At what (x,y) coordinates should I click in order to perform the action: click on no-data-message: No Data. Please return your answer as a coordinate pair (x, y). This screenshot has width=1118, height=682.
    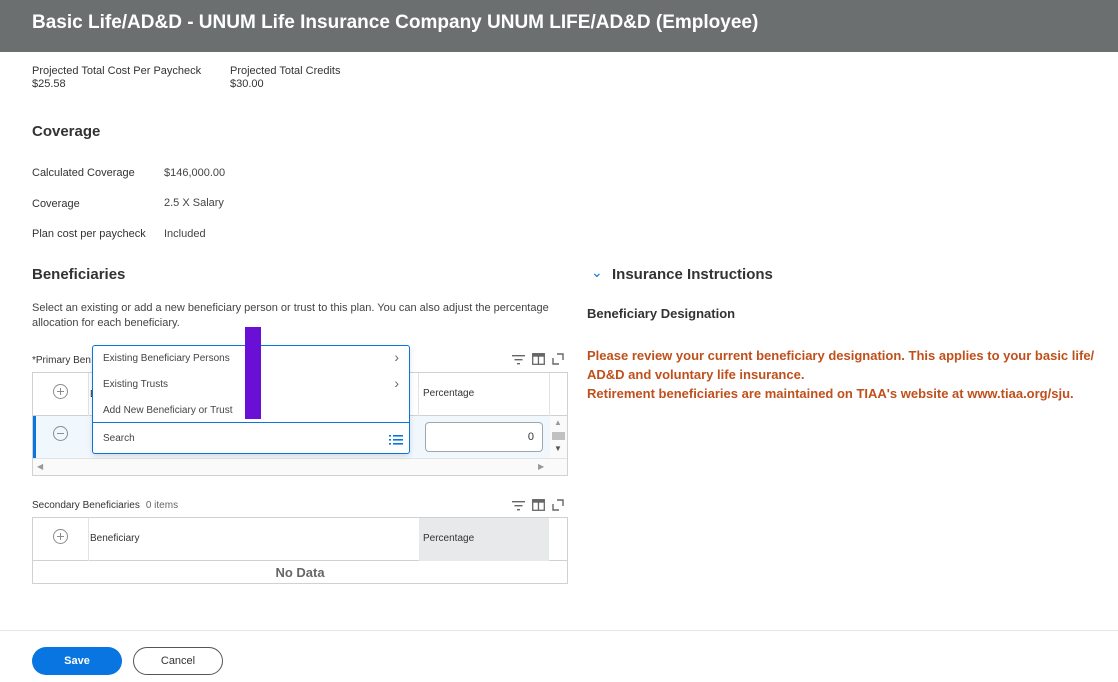
    Looking at the image, I should click on (300, 572).